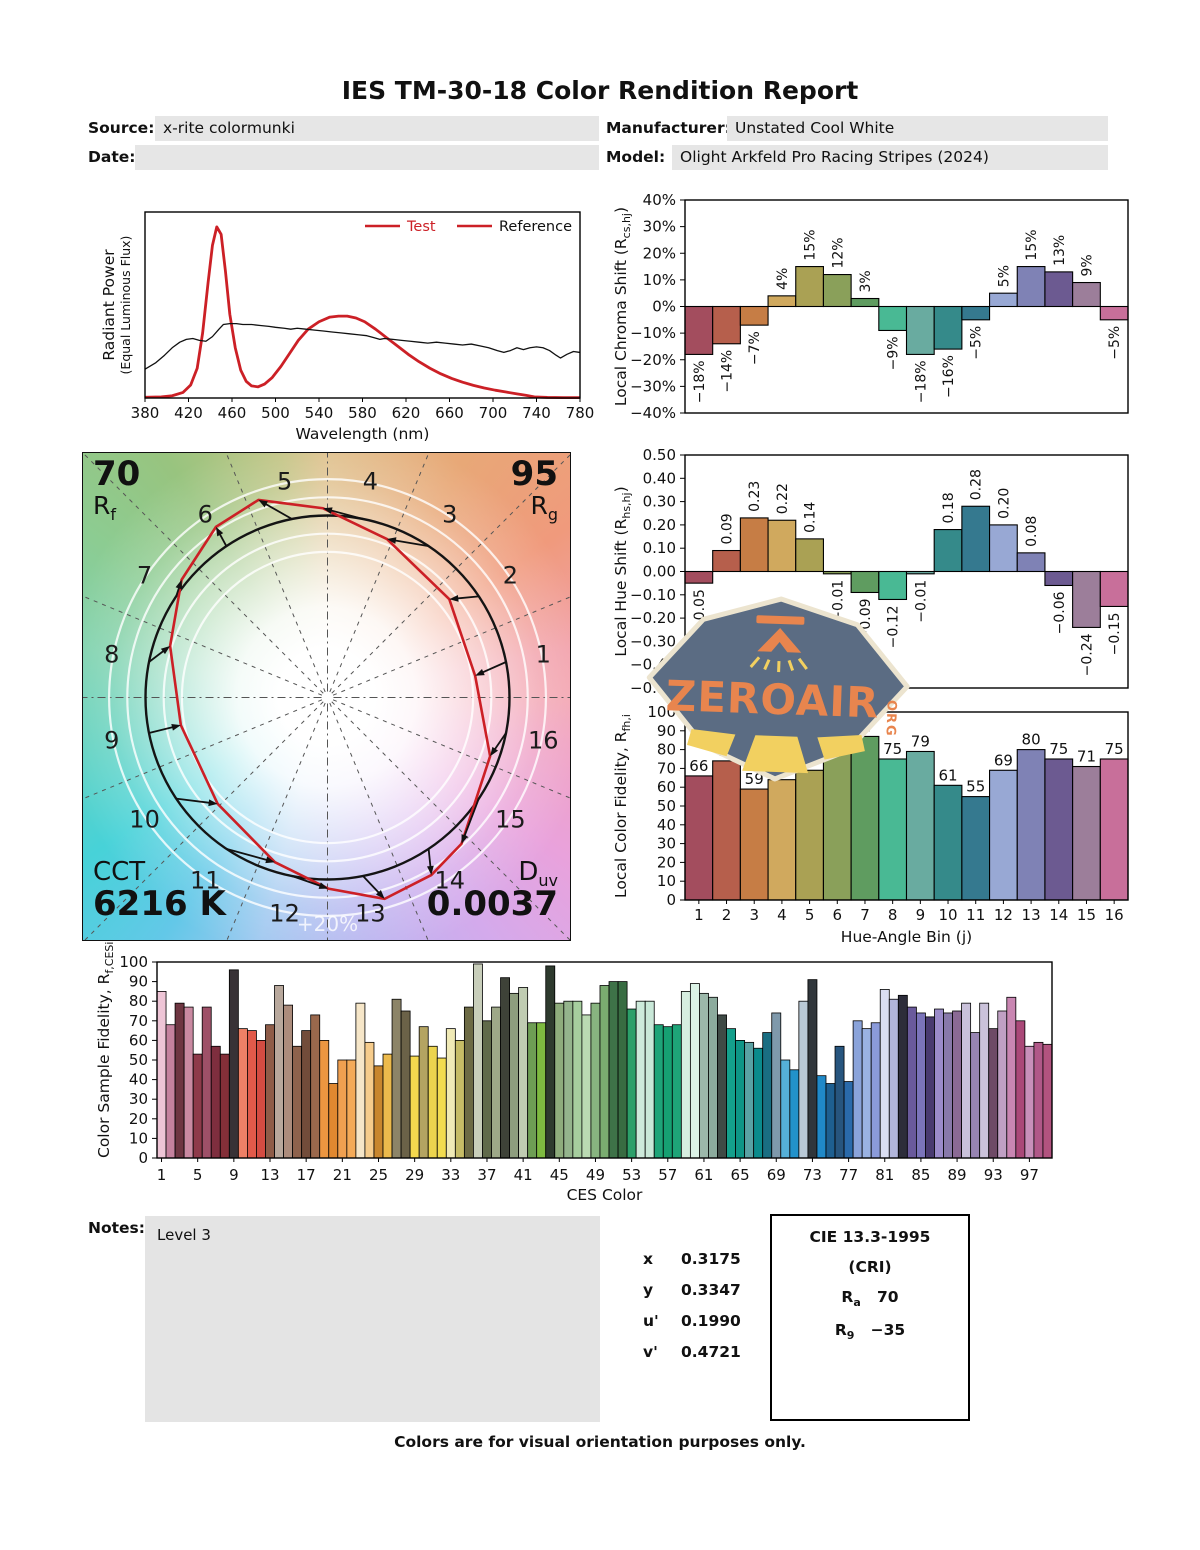  I want to click on model-field: Olight Arkfeld Pro Racing Stripes (2024), so click(890, 157).